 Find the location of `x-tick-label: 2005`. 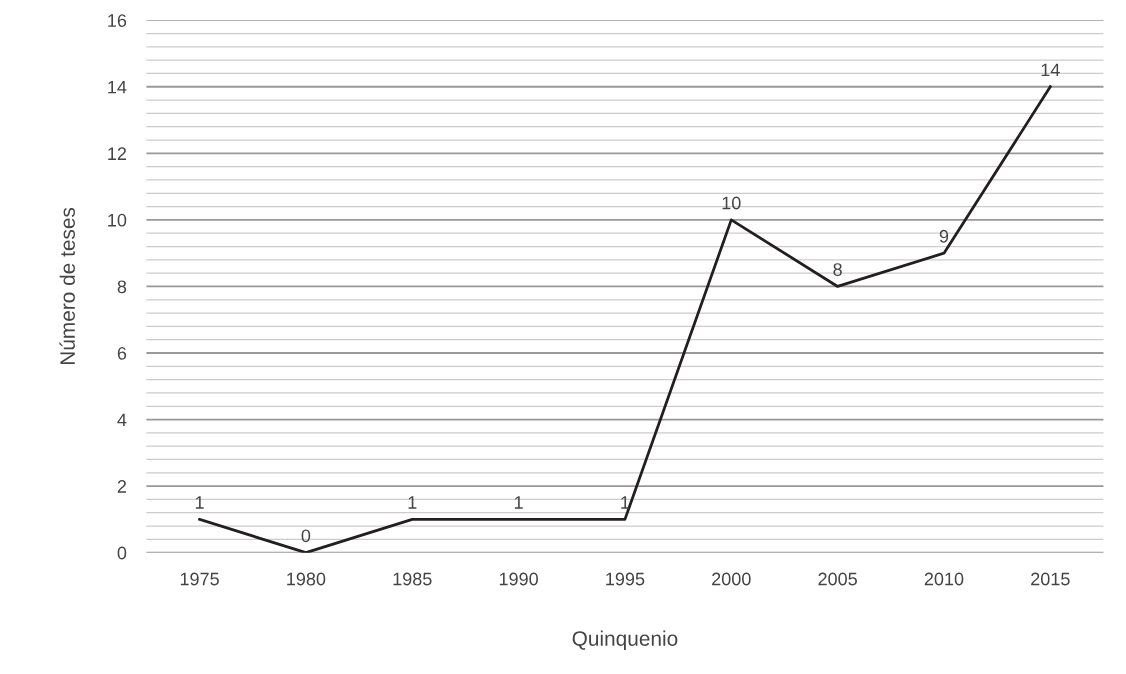

x-tick-label: 2005 is located at coordinates (837, 579).